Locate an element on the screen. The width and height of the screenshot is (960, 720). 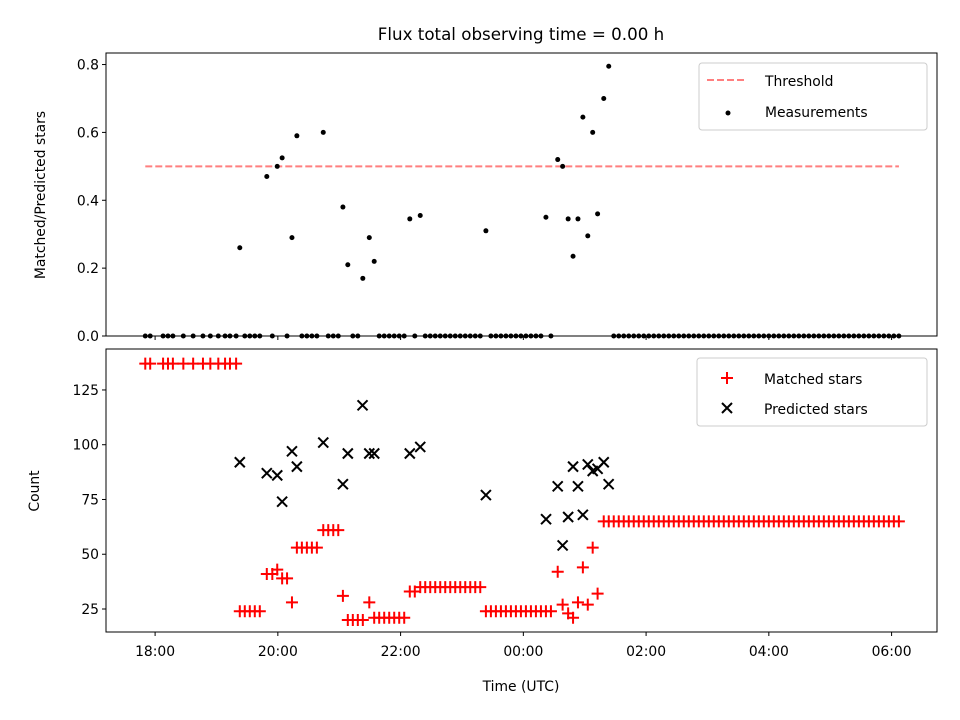
bottom-ytick-label: 75 is located at coordinates (90, 500).